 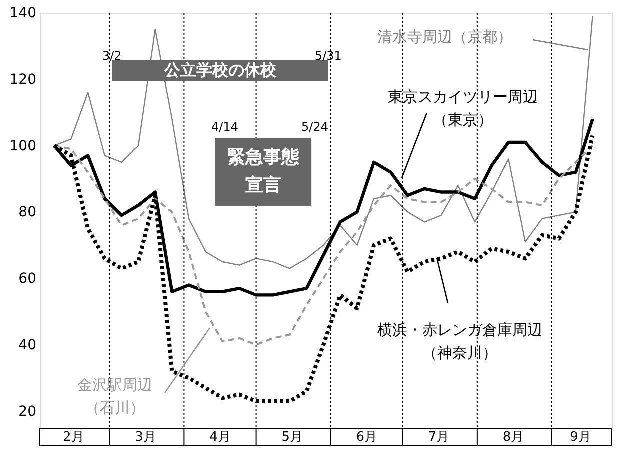 What do you see at coordinates (73, 437) in the screenshot?
I see `x-tick-label: 2月` at bounding box center [73, 437].